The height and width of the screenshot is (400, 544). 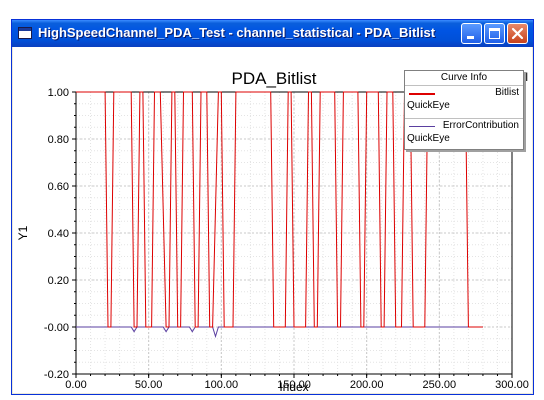 What do you see at coordinates (58, 281) in the screenshot?
I see `y-tick-label: 0.20` at bounding box center [58, 281].